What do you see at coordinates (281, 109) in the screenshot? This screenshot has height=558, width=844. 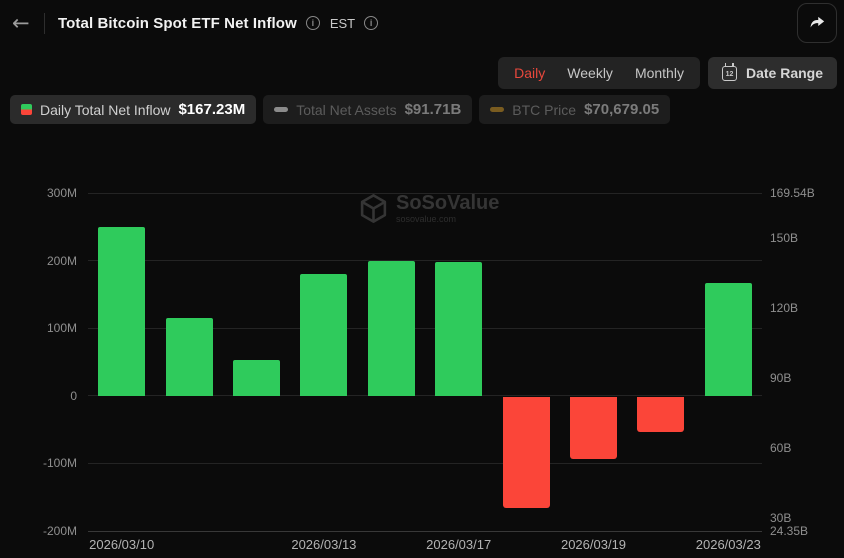 I see `net-assets-marker-icon` at bounding box center [281, 109].